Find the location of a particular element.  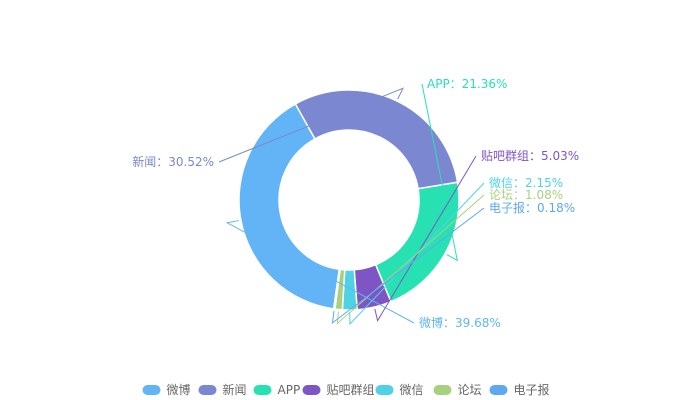

legend-item-6: 电子报 is located at coordinates (519, 389).